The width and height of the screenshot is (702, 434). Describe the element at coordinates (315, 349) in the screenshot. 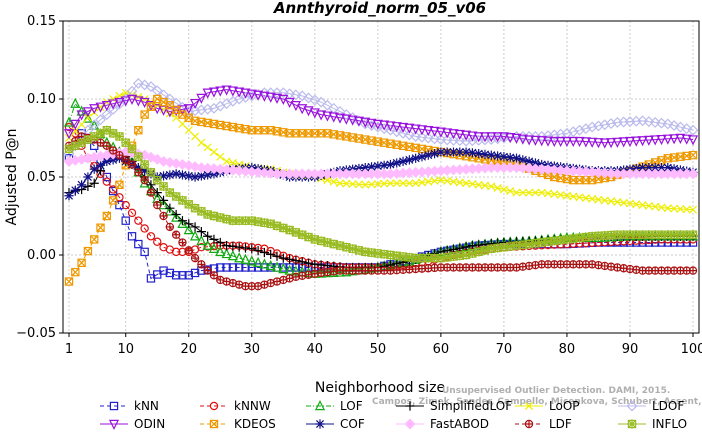

I see `x-tick-label: 40` at that location.